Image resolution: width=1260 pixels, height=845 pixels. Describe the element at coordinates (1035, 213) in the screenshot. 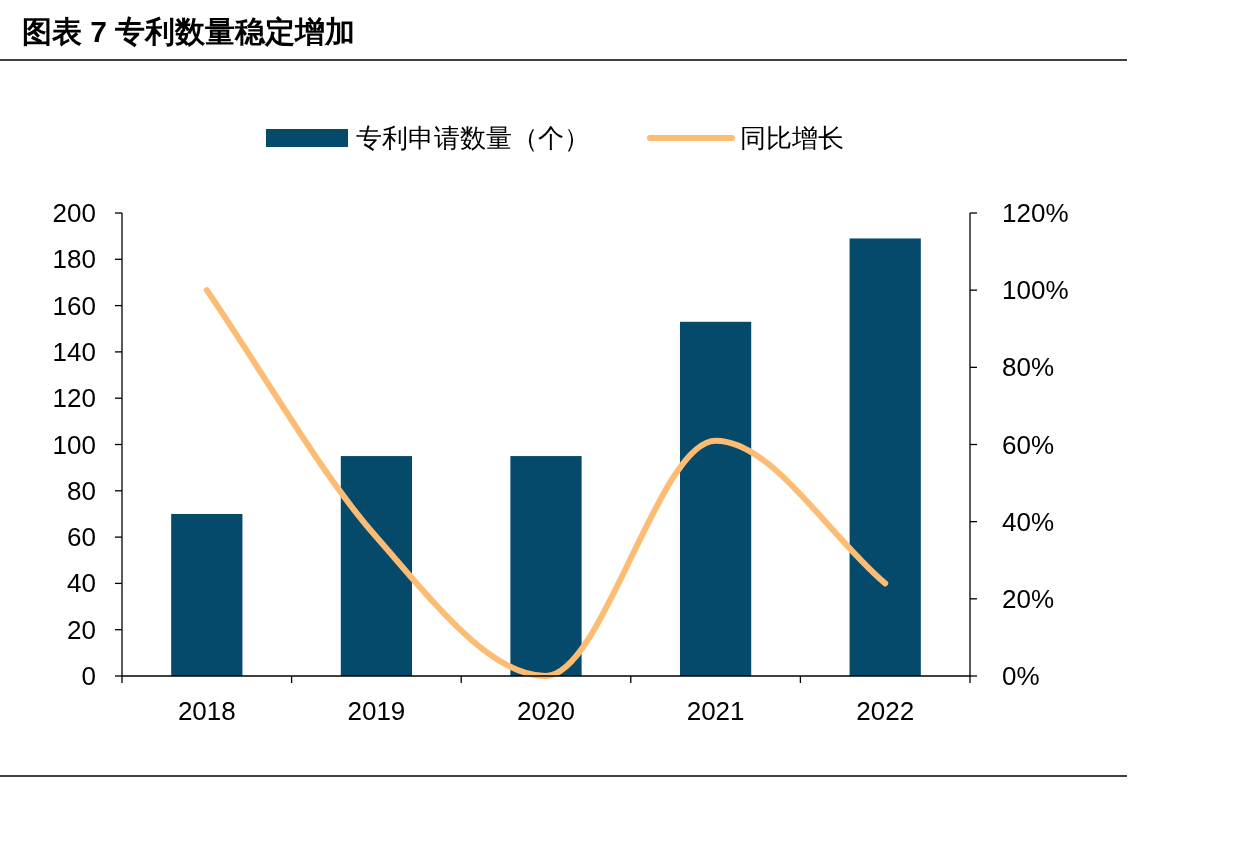

I see `y2-tick-label: 120%` at that location.